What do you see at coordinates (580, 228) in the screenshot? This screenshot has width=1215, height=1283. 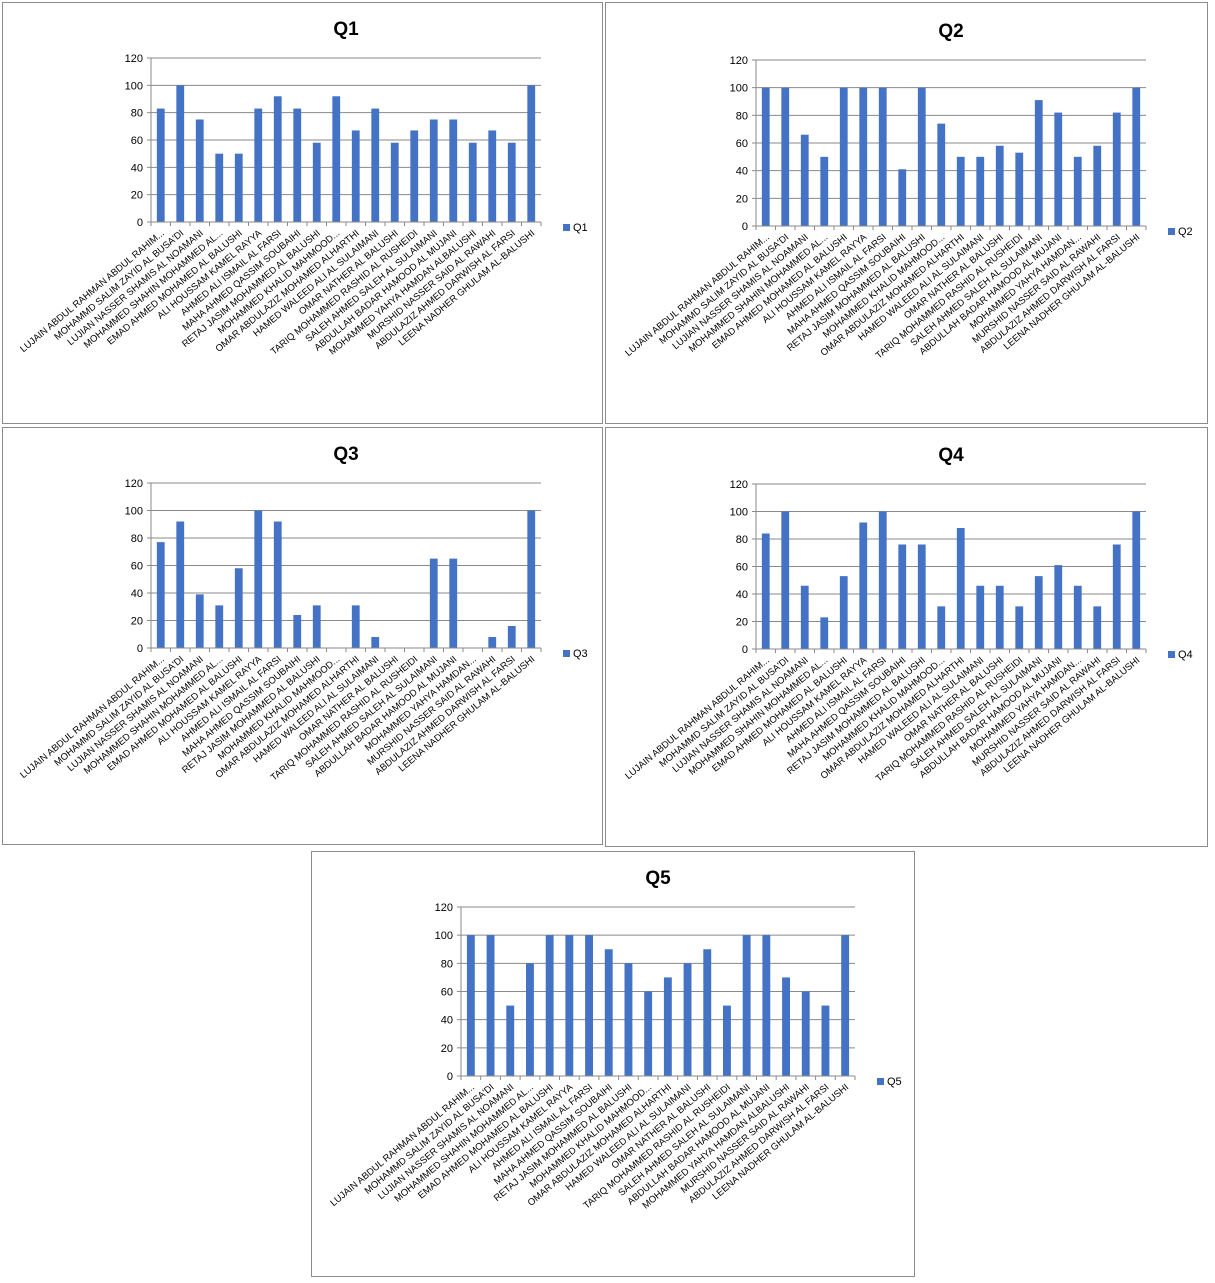 I see `legend-label: Q1` at bounding box center [580, 228].